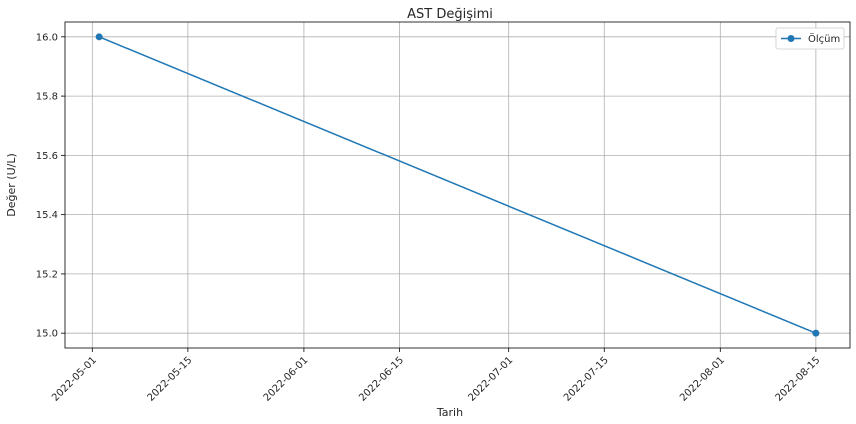 This screenshot has height=424, width=856. What do you see at coordinates (47, 37) in the screenshot?
I see `y-tick-label: 16.0` at bounding box center [47, 37].